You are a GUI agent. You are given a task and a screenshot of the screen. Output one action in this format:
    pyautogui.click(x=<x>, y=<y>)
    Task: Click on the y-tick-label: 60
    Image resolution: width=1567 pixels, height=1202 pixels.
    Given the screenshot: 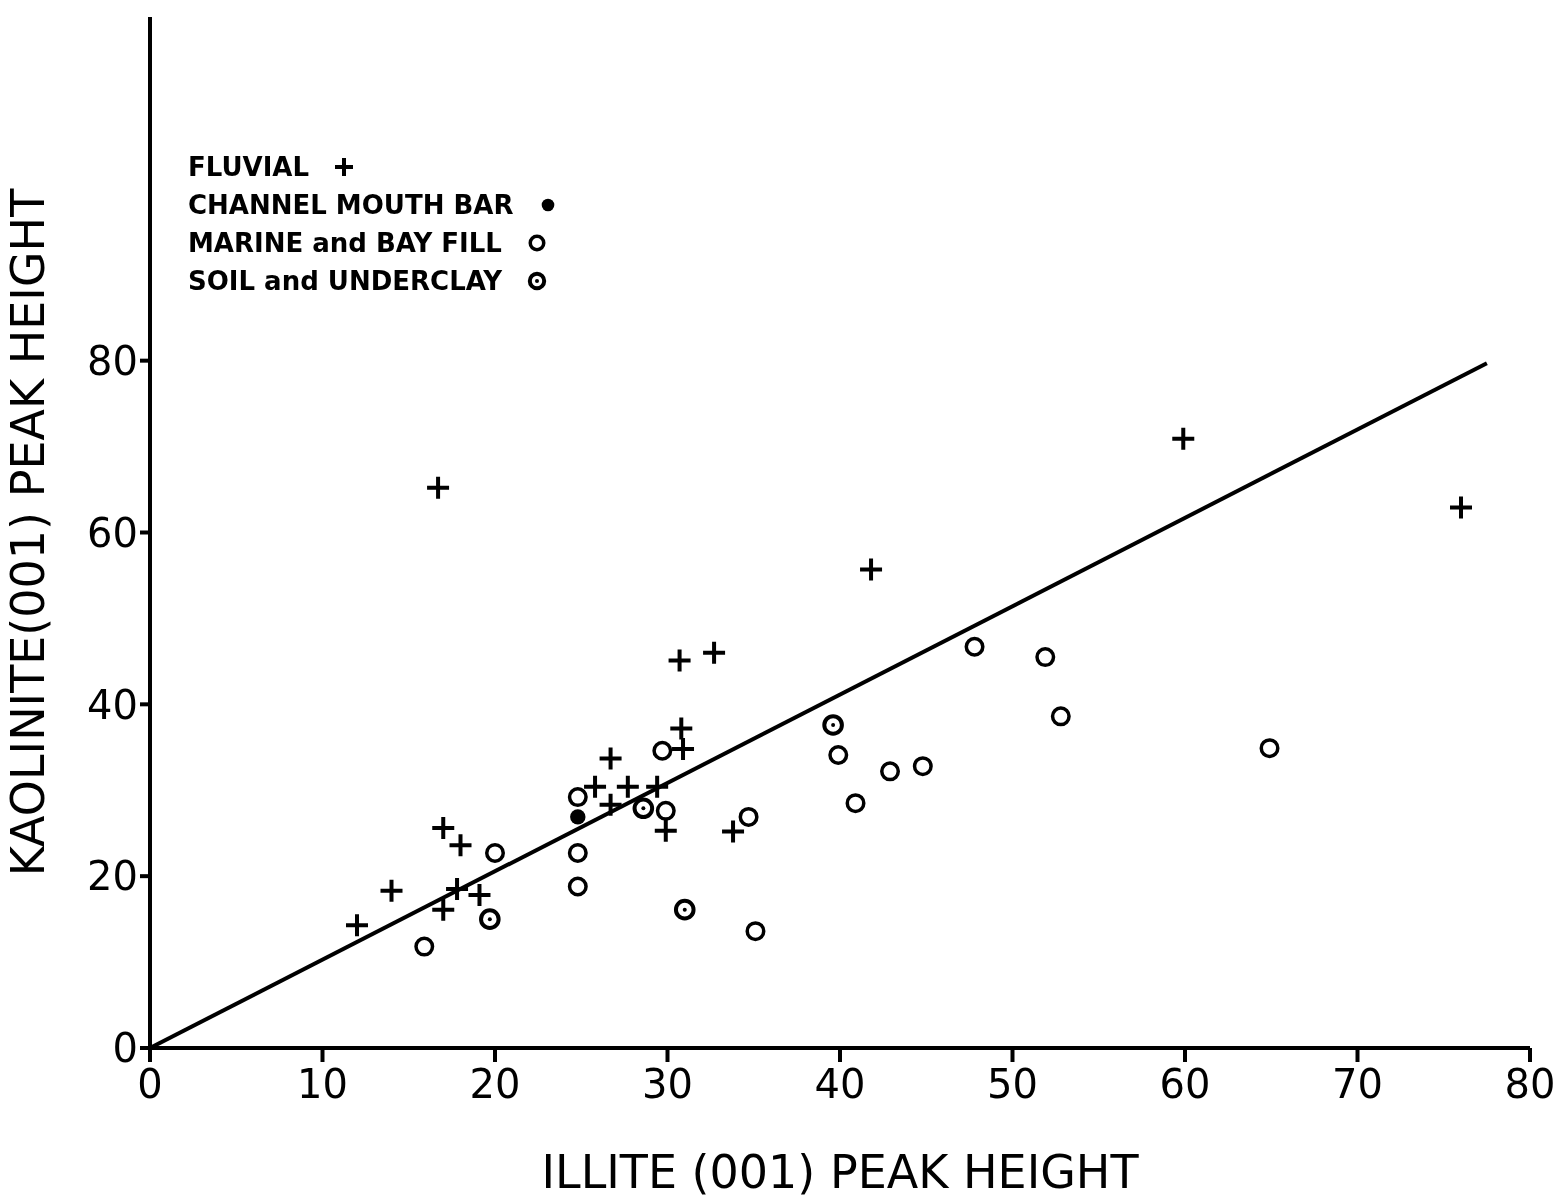 What is the action you would take?
    pyautogui.click(x=112, y=532)
    